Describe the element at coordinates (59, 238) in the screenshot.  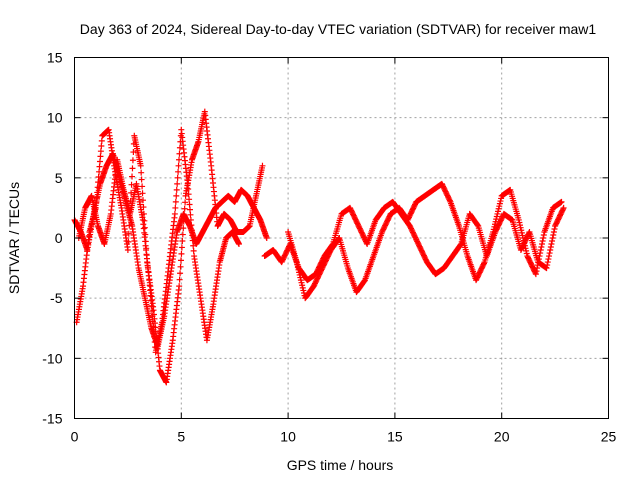
I see `y-tick-label: 0` at that location.